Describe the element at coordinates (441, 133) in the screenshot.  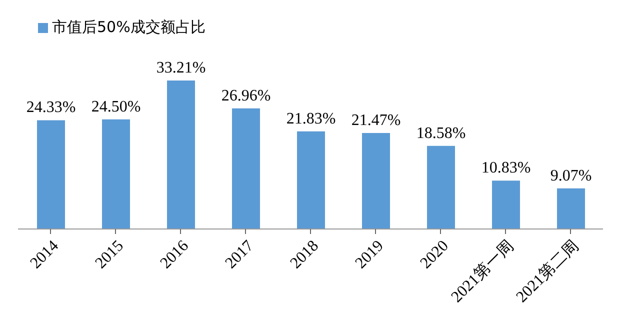
I see `data-label: 18.58%` at that location.